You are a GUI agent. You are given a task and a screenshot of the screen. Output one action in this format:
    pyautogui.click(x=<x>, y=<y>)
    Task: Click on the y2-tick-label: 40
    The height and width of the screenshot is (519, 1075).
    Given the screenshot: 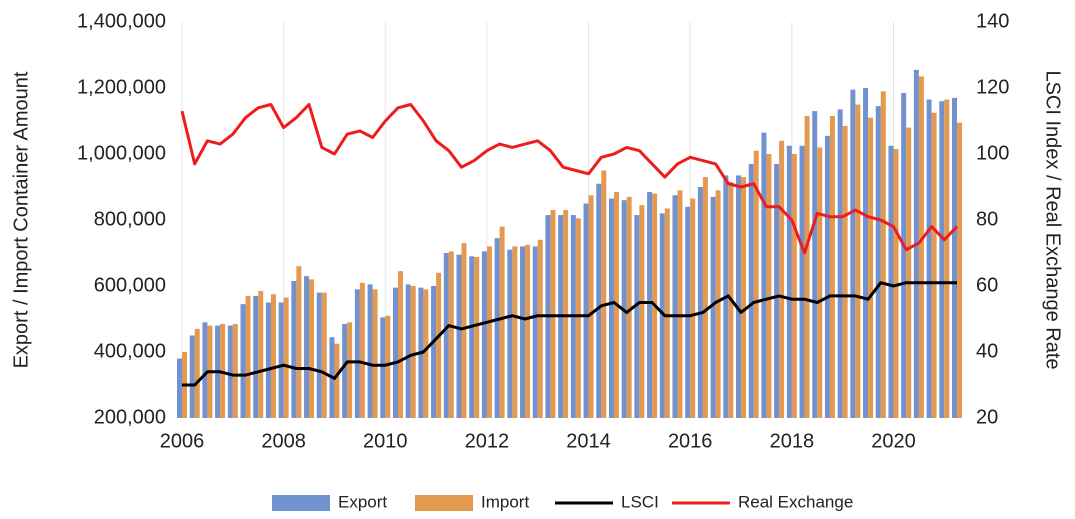 What is the action you would take?
    pyautogui.click(x=987, y=351)
    